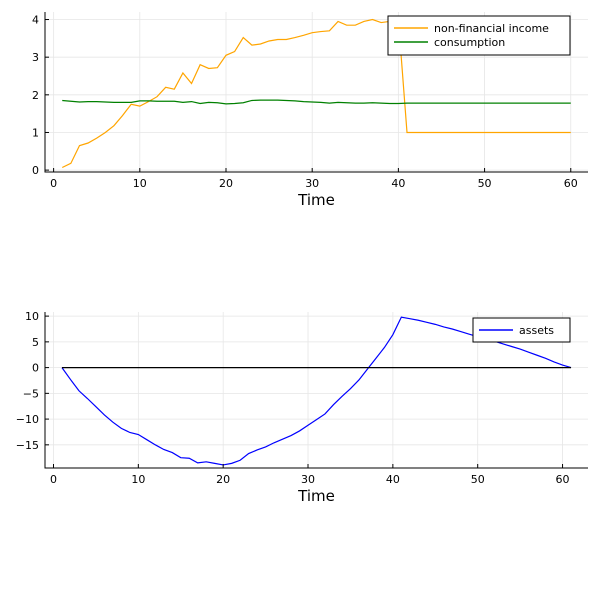 This screenshot has width=600, height=600. Describe the element at coordinates (536, 330) in the screenshot. I see `legend-label: assets` at that location.